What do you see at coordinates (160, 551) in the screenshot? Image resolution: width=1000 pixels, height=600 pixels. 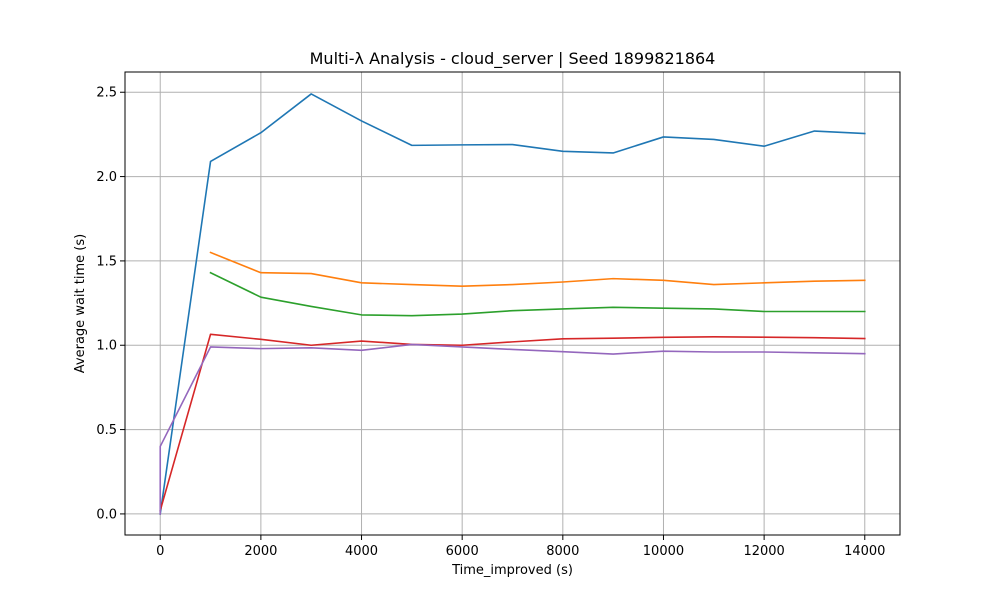 I see `x-tick-label: 0` at bounding box center [160, 551].